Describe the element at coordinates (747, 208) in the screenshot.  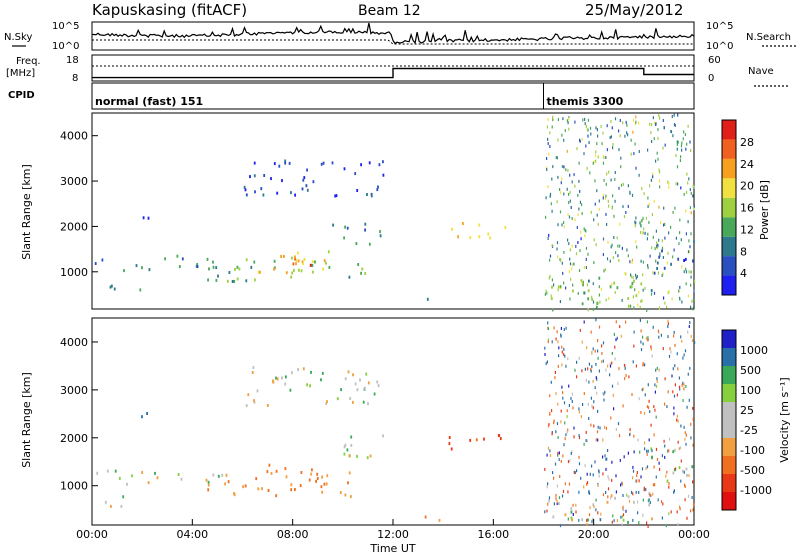
I see `colorbar-tick-label: 16` at that location.